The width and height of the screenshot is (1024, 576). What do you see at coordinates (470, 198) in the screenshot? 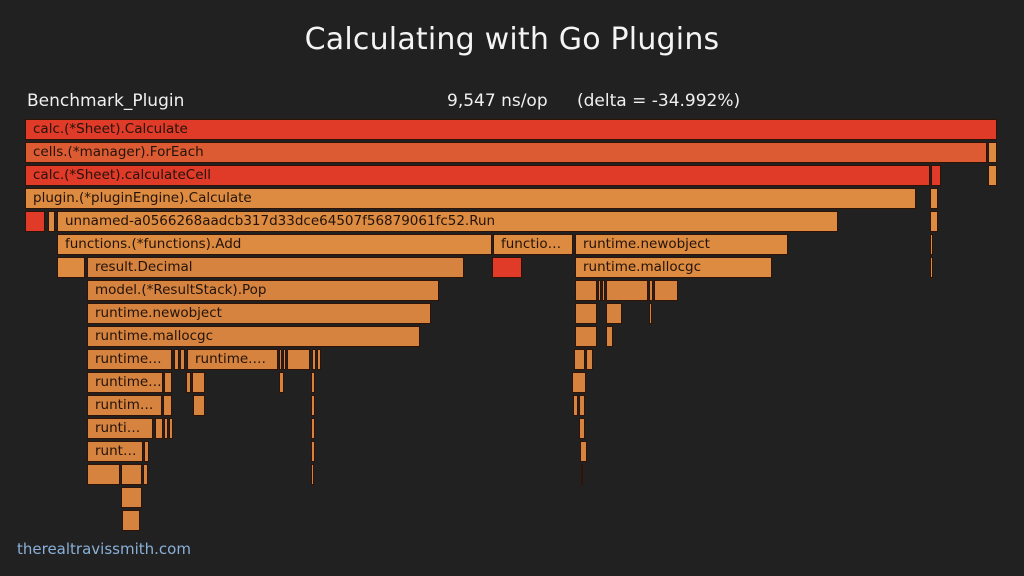
I see `flame-bar: plugin.(*pluginEngine).Calculate` at bounding box center [470, 198].